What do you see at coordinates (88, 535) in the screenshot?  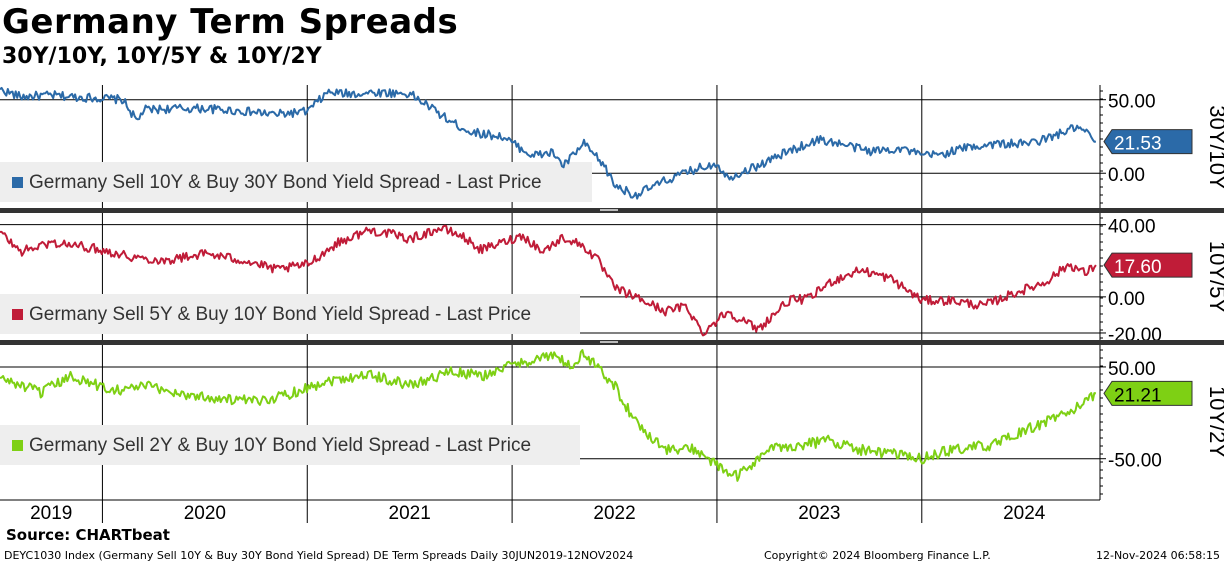 I see `source-label: Source: CHARTbeat` at bounding box center [88, 535].